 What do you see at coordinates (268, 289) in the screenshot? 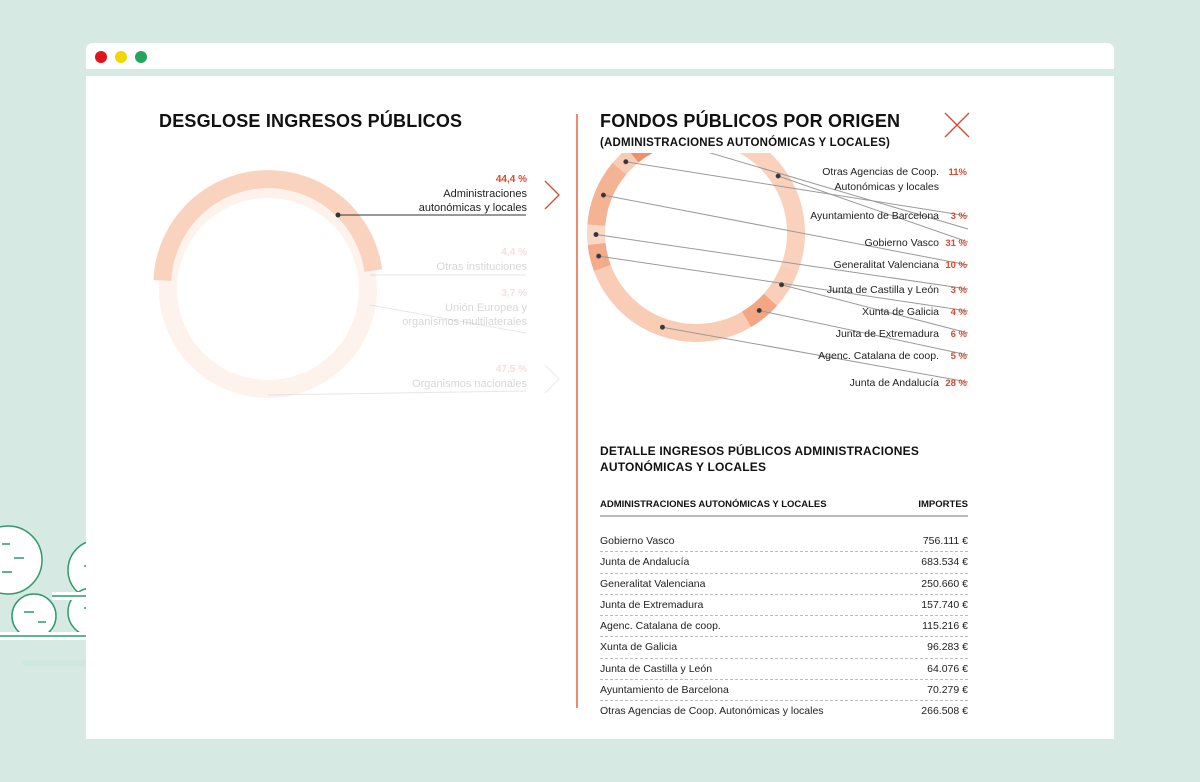
I see `left-donut-faded-ring` at bounding box center [268, 289].